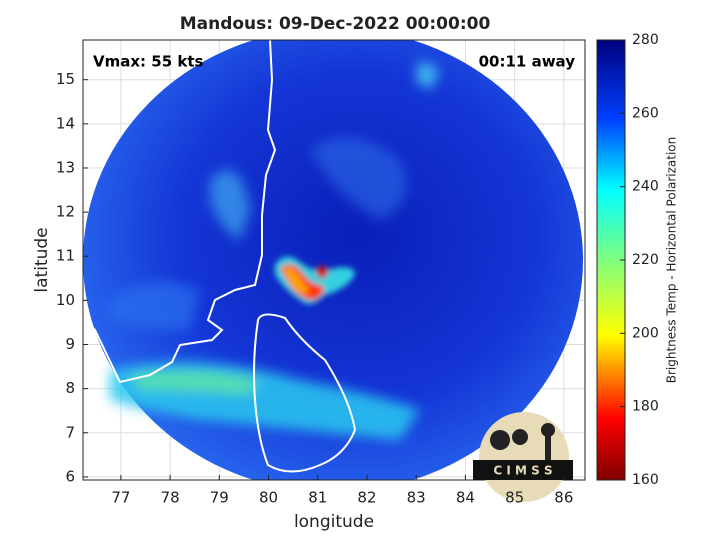 This screenshot has height=540, width=720. I want to click on y-tick-label: 10, so click(65, 300).